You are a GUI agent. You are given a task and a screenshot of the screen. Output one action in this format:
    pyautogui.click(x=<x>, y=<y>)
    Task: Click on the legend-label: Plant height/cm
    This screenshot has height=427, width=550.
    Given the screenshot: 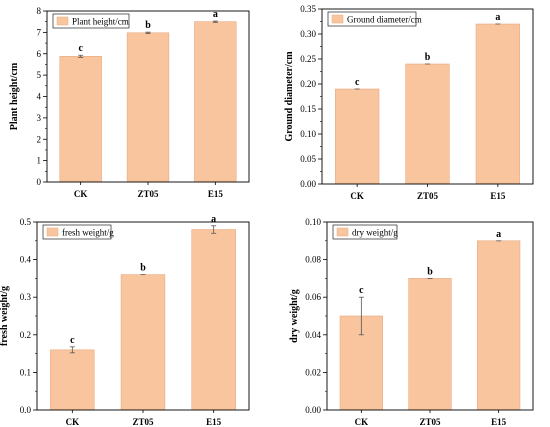 What is the action you would take?
    pyautogui.click(x=100, y=22)
    